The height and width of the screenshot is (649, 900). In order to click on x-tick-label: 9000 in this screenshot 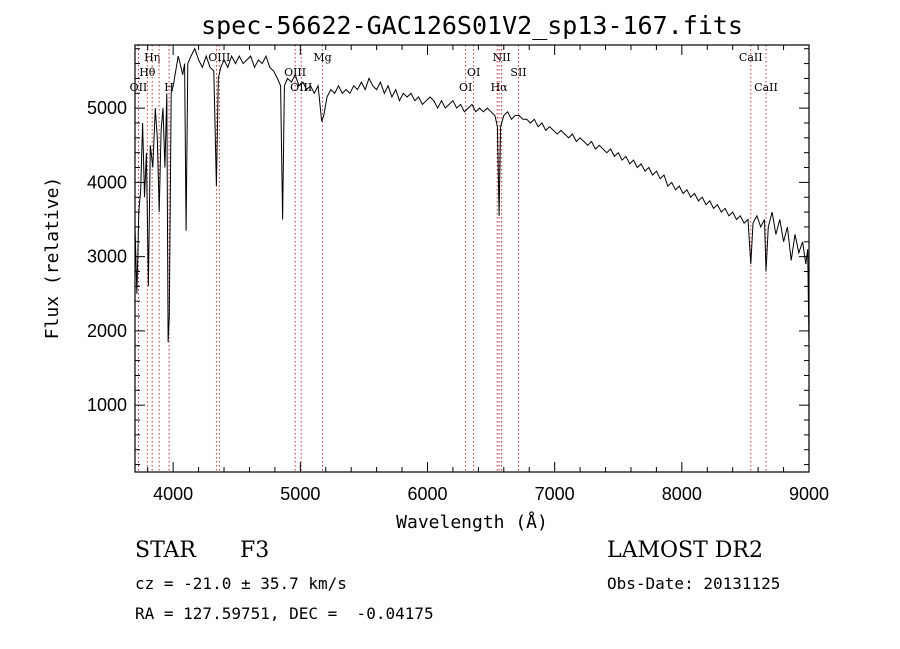, I will do `click(809, 494)`.